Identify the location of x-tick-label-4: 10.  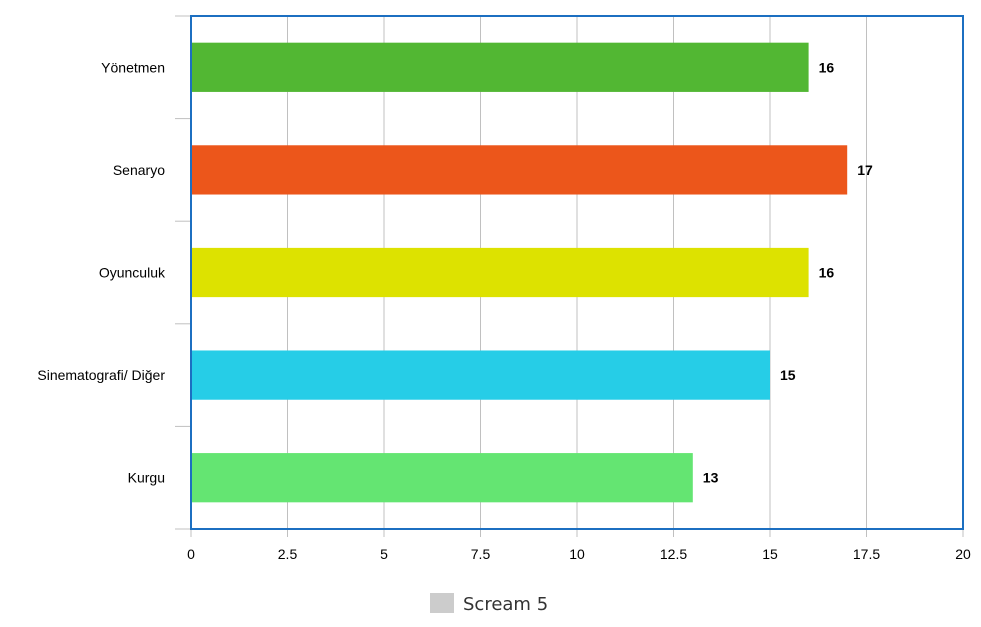
(577, 554).